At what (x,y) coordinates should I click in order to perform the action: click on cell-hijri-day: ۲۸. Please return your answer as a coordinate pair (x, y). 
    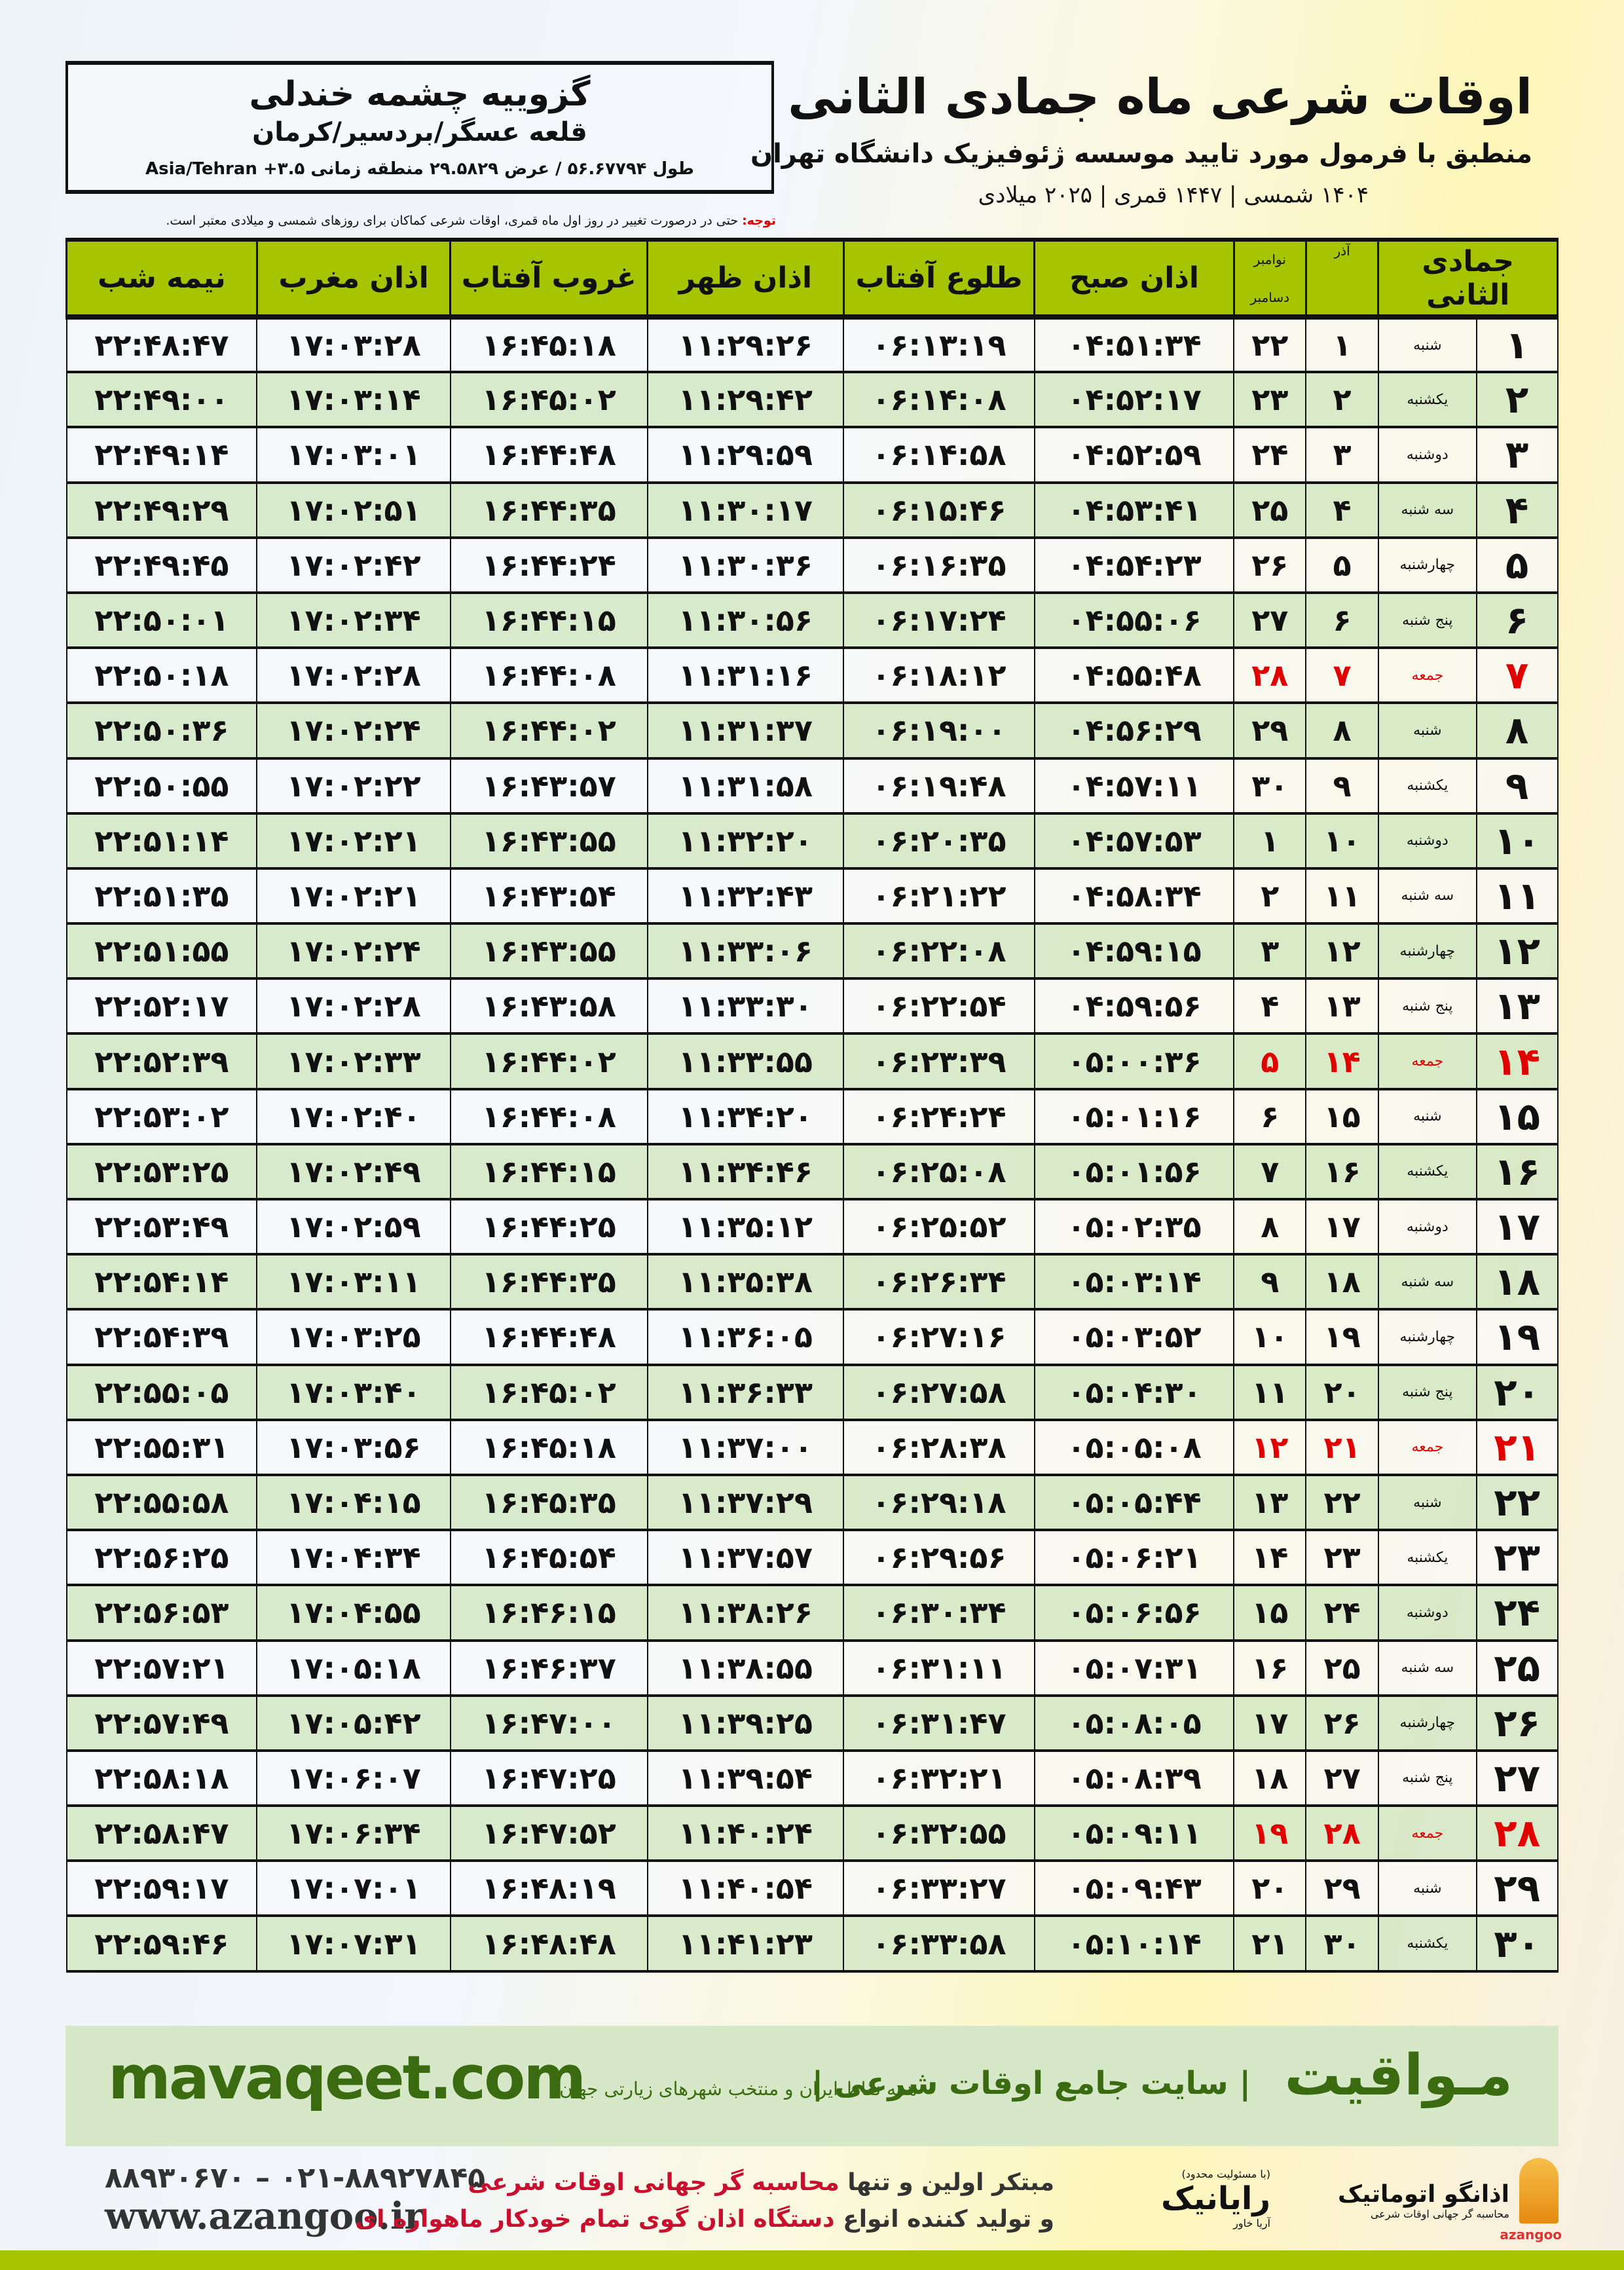
    Looking at the image, I should click on (1517, 1834).